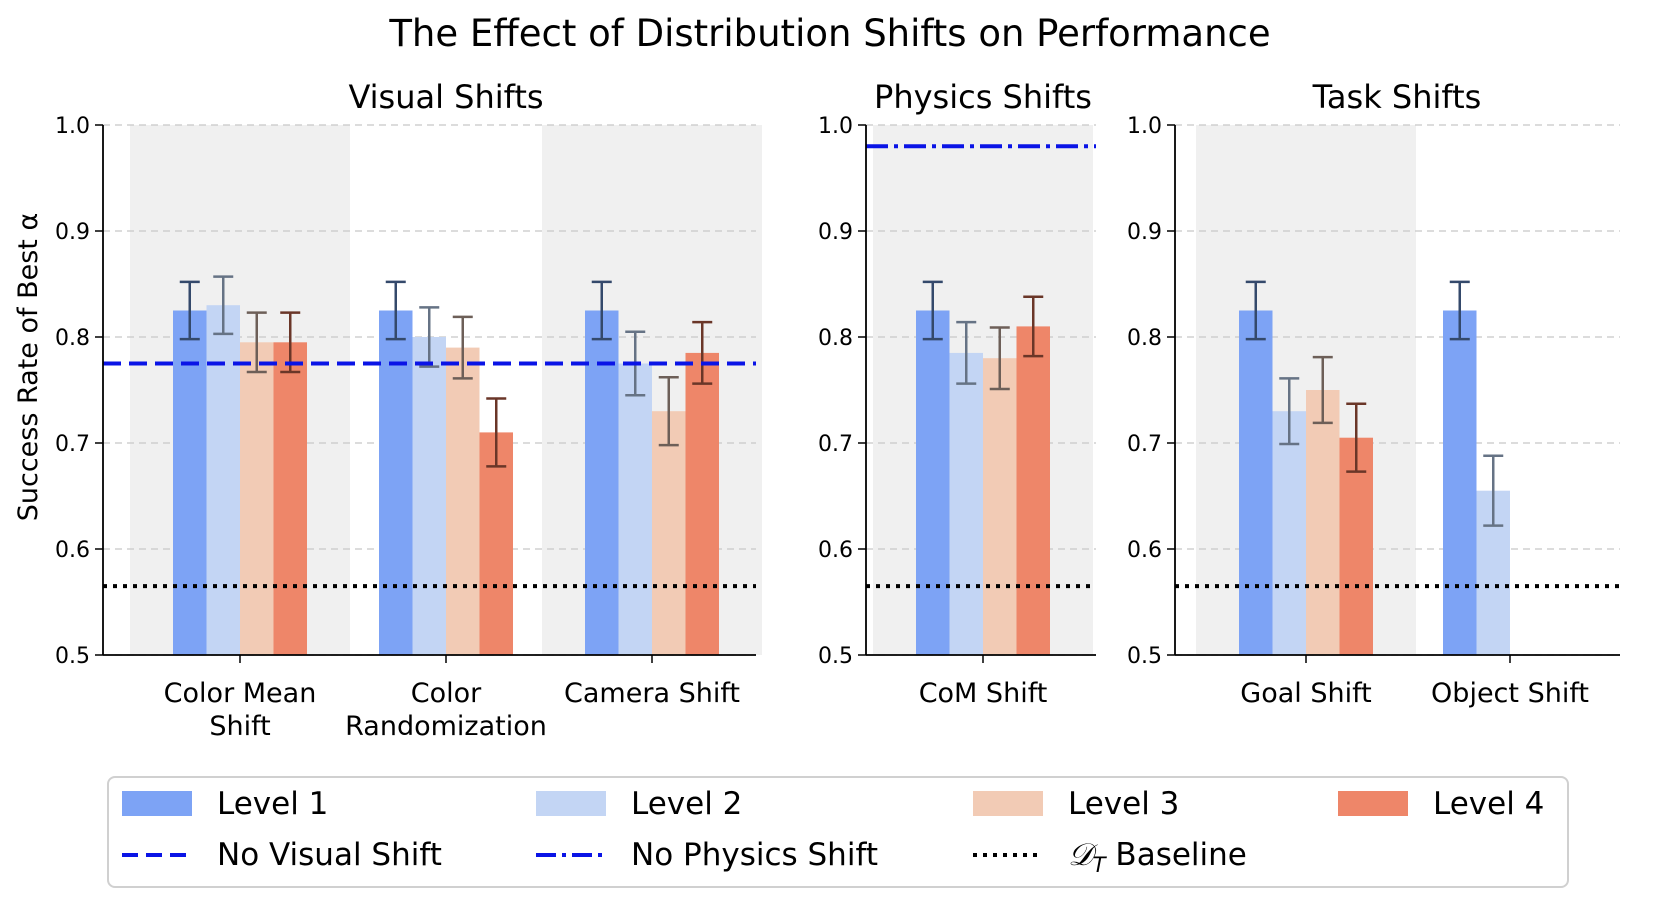 The image size is (1661, 903). Describe the element at coordinates (1510, 693) in the screenshot. I see `x-tick-label: Object Shift` at that location.